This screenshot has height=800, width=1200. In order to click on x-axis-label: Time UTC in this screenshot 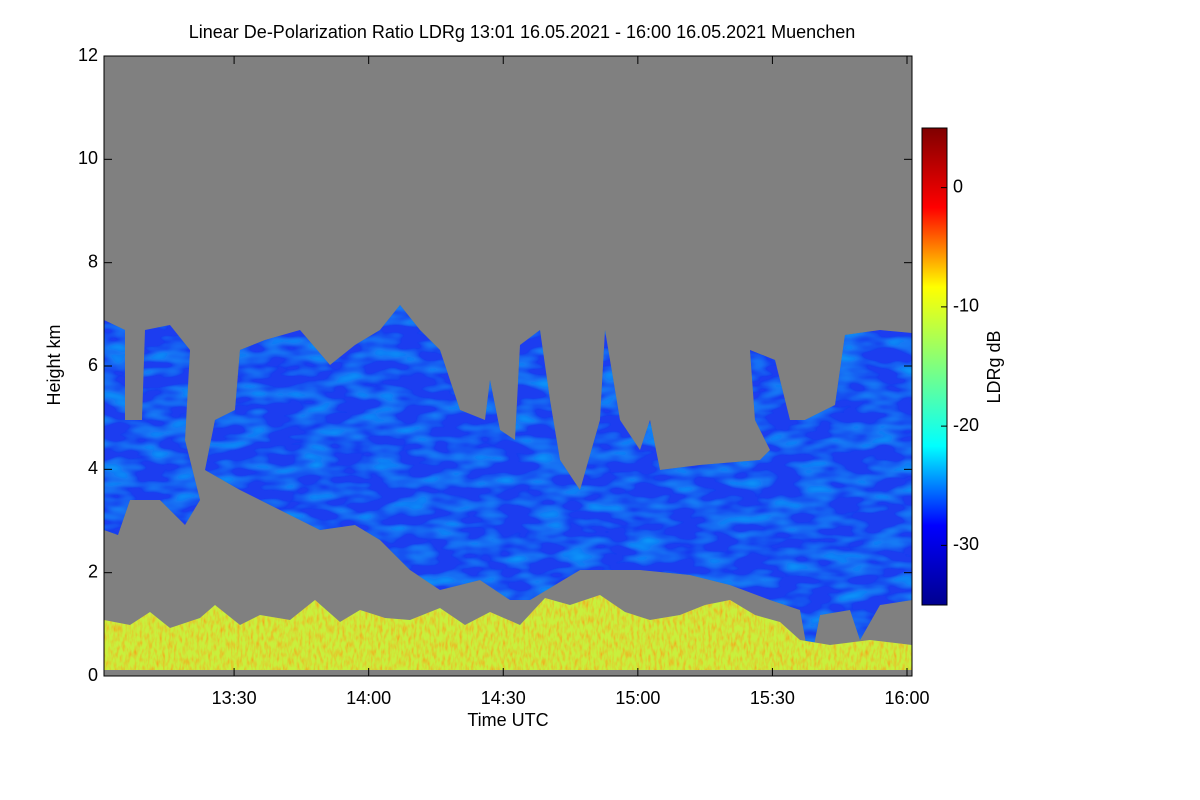, I will do `click(507, 720)`.